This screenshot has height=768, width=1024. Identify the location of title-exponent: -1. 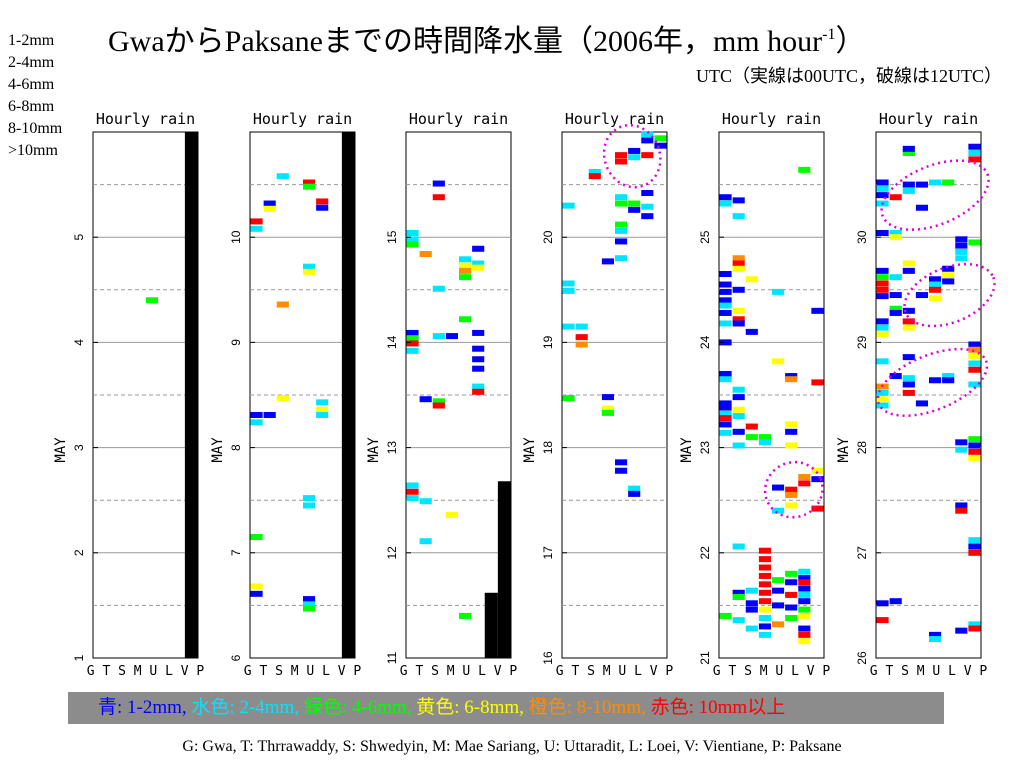
(829, 34).